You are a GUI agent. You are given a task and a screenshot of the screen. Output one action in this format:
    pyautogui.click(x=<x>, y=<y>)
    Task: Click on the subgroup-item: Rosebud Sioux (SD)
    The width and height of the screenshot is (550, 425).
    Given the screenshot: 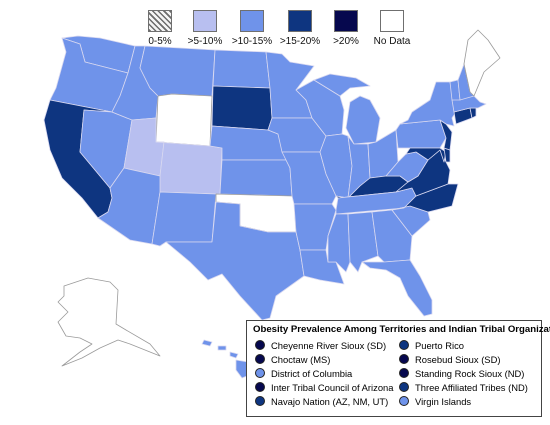 What is the action you would take?
    pyautogui.click(x=449, y=359)
    